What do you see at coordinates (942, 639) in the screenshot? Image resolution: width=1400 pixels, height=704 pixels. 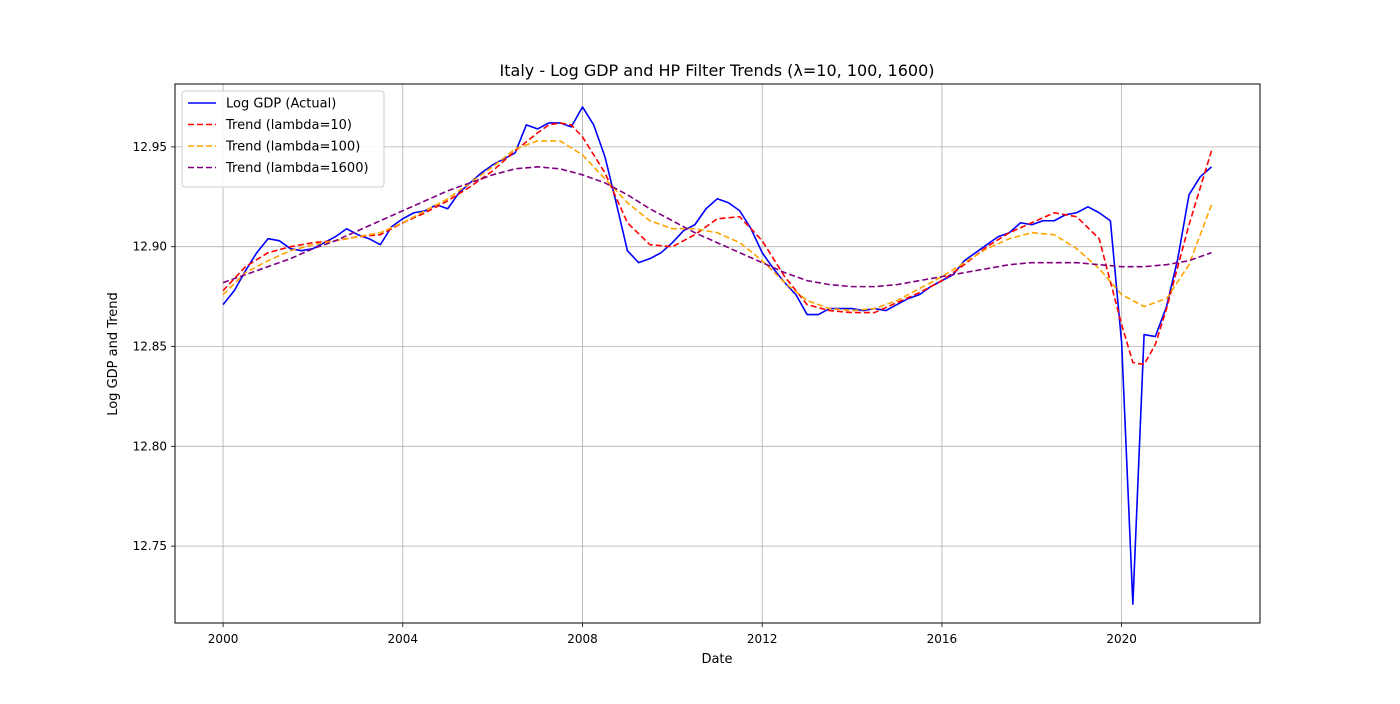 I see `x-tick-label: 2016` at bounding box center [942, 639].